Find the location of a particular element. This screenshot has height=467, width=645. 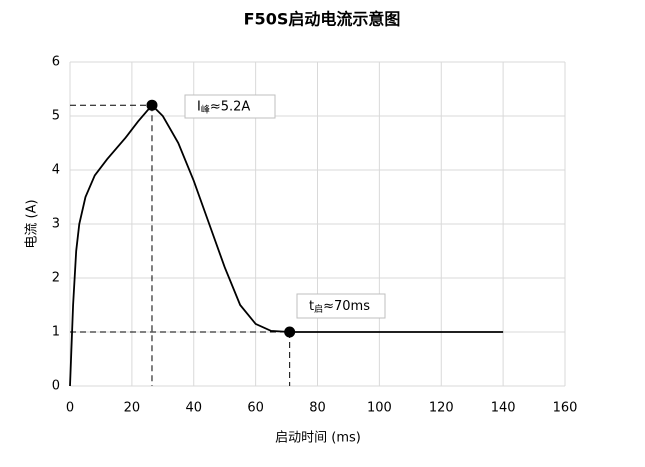

x-tick-label: 140 is located at coordinates (503, 408).